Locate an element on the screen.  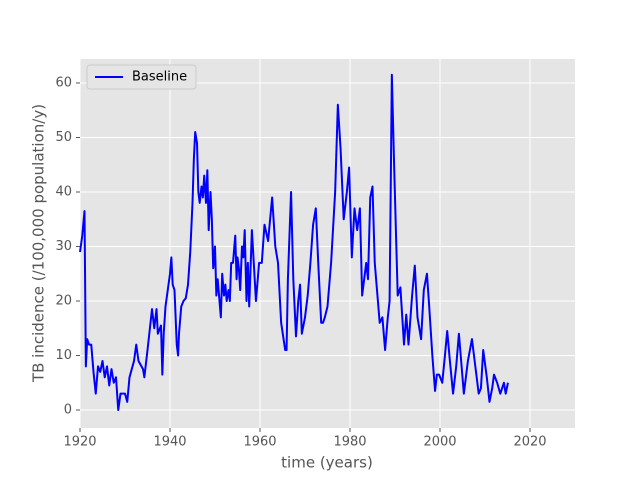
y-tick-label: 40 is located at coordinates (63, 191).